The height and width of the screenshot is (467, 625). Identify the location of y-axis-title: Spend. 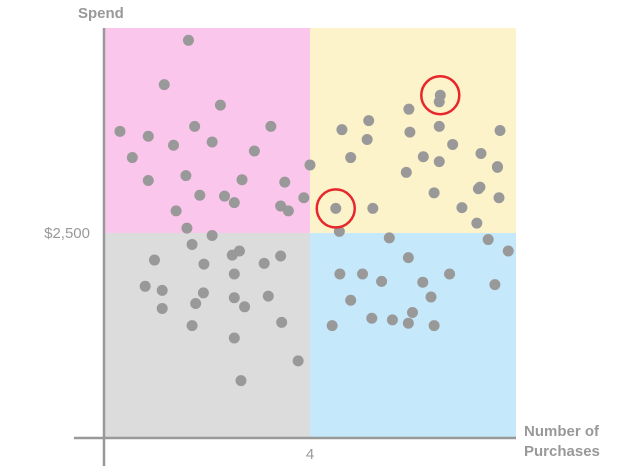
(101, 13).